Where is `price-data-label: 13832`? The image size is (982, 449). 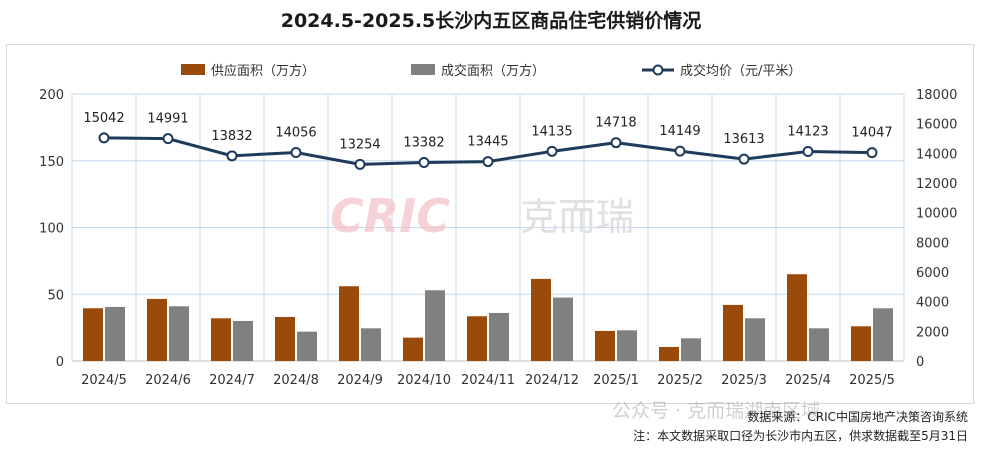 price-data-label: 13832 is located at coordinates (231, 136).